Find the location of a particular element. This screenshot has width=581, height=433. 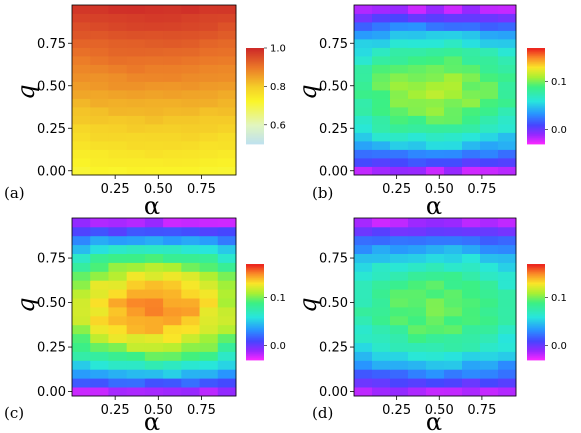

colorbar-tick-label: 0.0 is located at coordinates (278, 346).